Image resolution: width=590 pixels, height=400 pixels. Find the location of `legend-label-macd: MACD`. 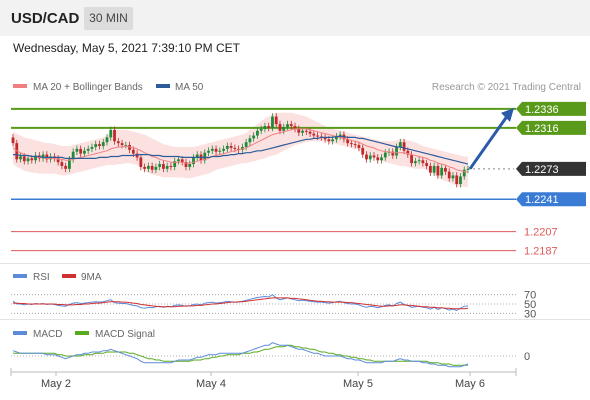

legend-label-macd: MACD is located at coordinates (47, 334).